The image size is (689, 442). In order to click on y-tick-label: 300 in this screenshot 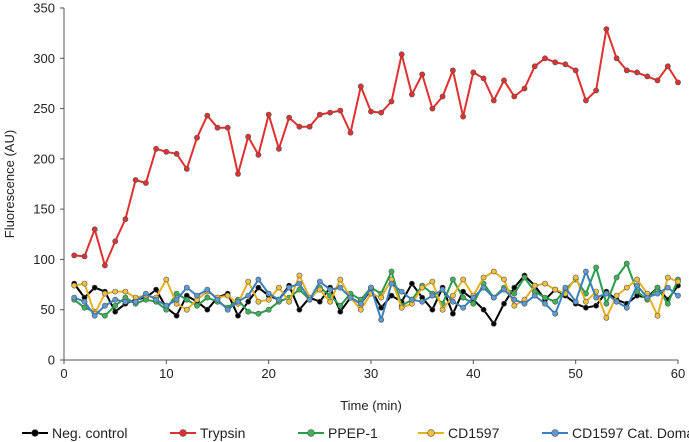, I will do `click(44, 58)`.